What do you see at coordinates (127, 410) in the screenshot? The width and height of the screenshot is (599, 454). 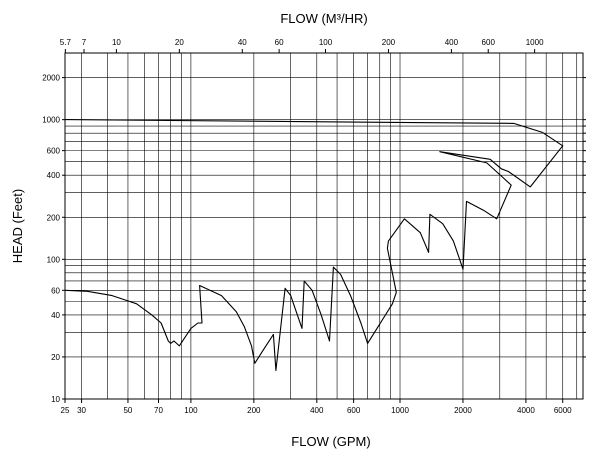 I see `bottom-tick-label: 50` at bounding box center [127, 410].